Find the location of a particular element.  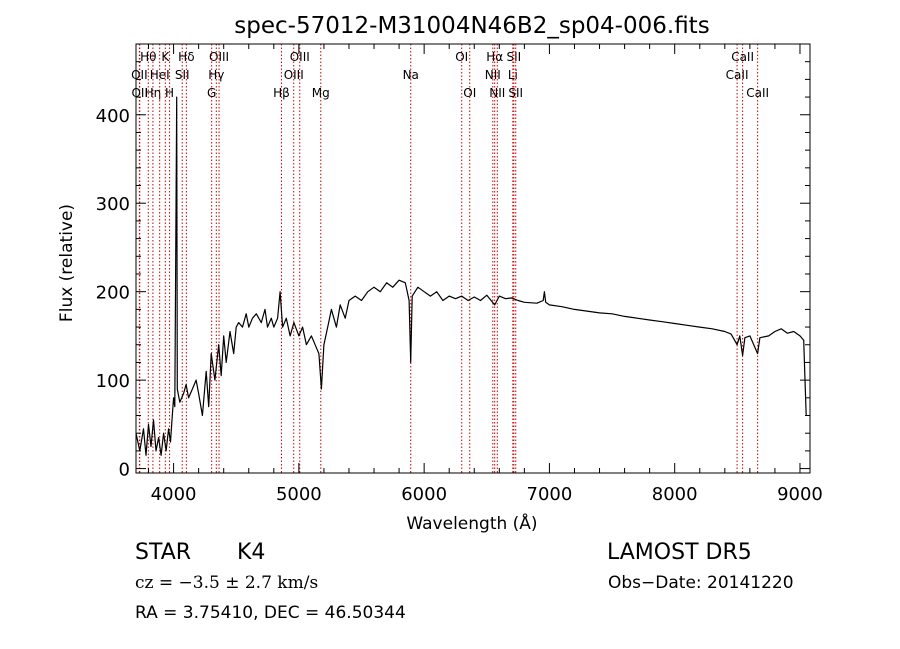

y-tick-label: 400 is located at coordinates (113, 116).